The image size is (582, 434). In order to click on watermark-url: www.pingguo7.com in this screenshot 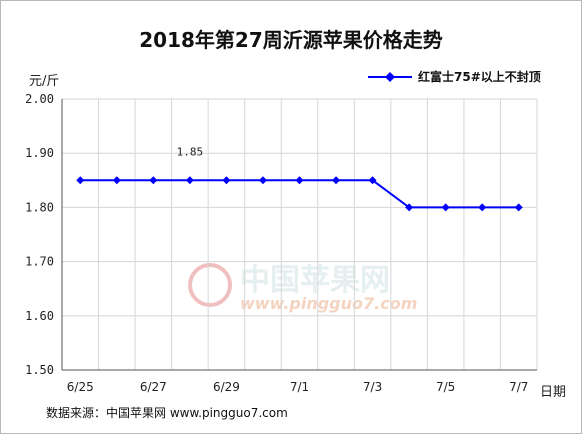, I will do `click(328, 303)`.